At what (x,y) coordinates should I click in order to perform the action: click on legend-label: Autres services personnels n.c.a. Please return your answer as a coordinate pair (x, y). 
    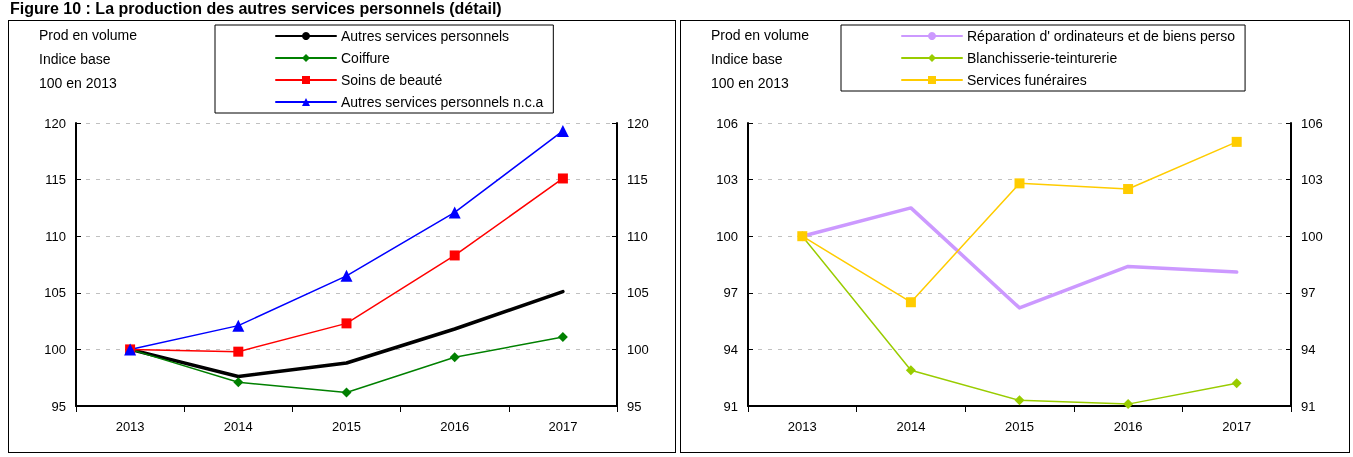
    Looking at the image, I should click on (442, 102).